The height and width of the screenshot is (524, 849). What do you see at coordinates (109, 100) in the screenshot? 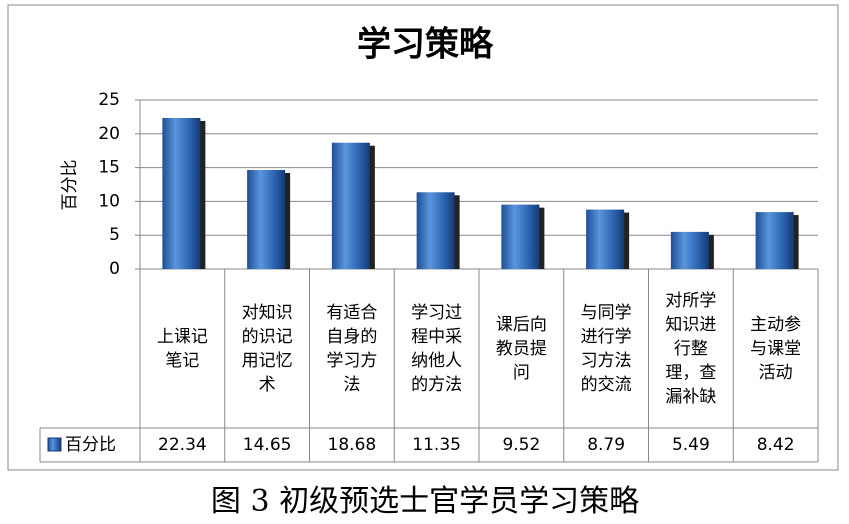
I see `y-tick-label: 25` at bounding box center [109, 100].